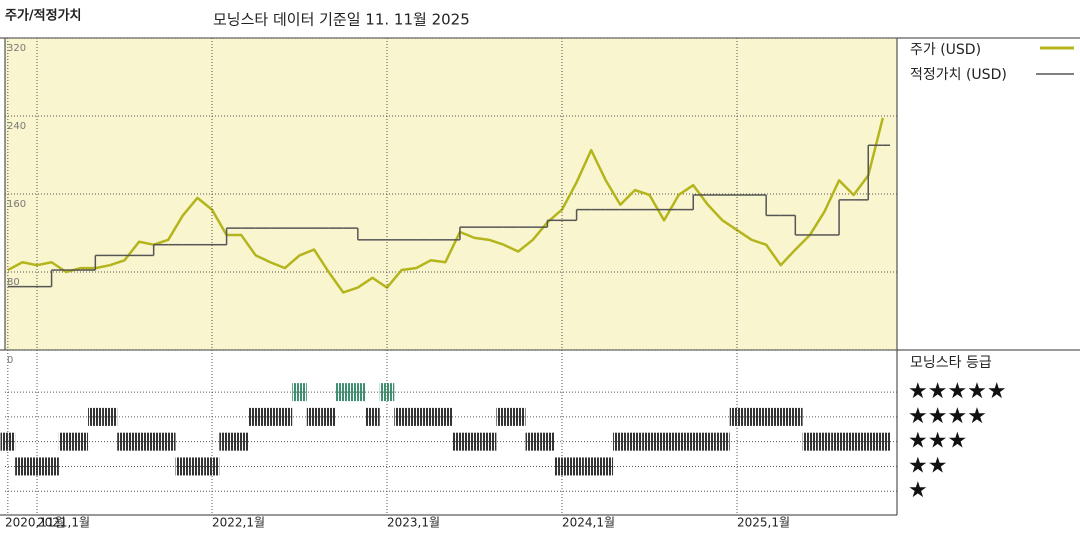  Describe the element at coordinates (16, 126) in the screenshot. I see `y-tick-label: 240` at that location.